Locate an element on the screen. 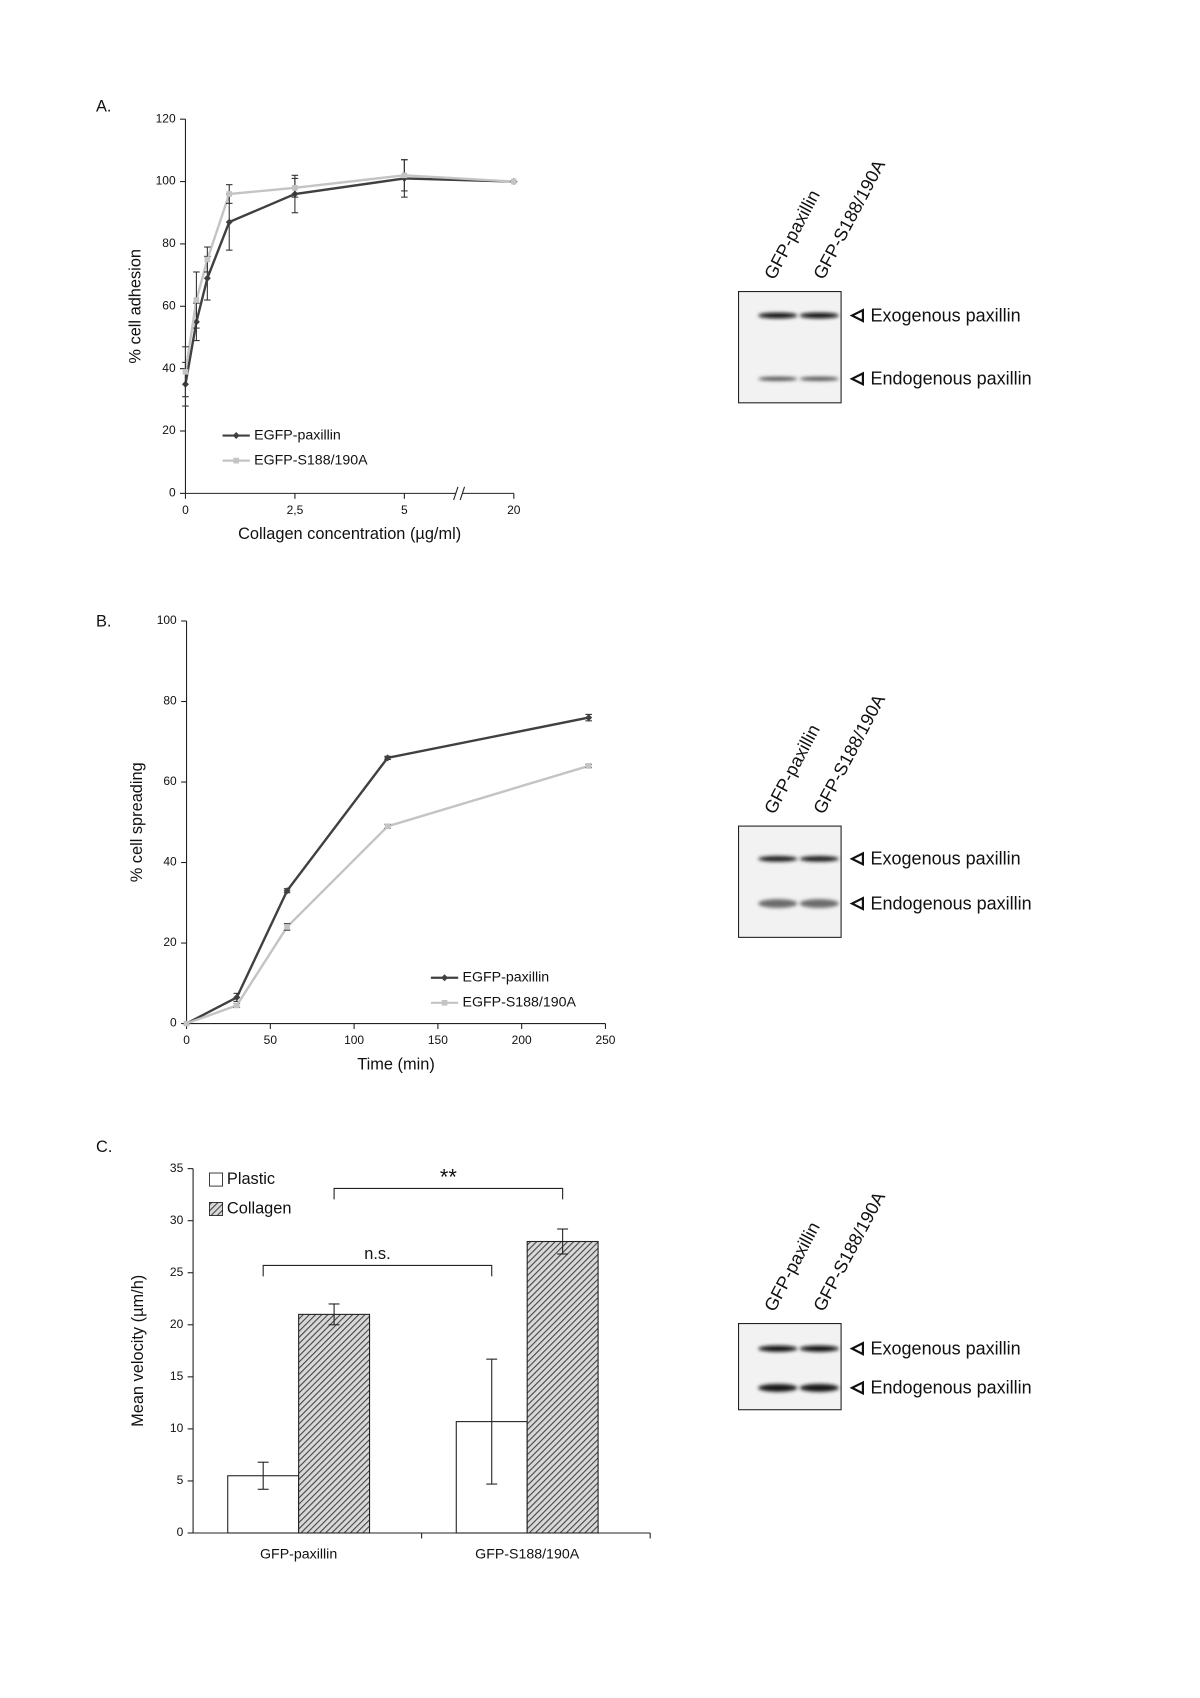  y-tick-label: 25 is located at coordinates (177, 1272).